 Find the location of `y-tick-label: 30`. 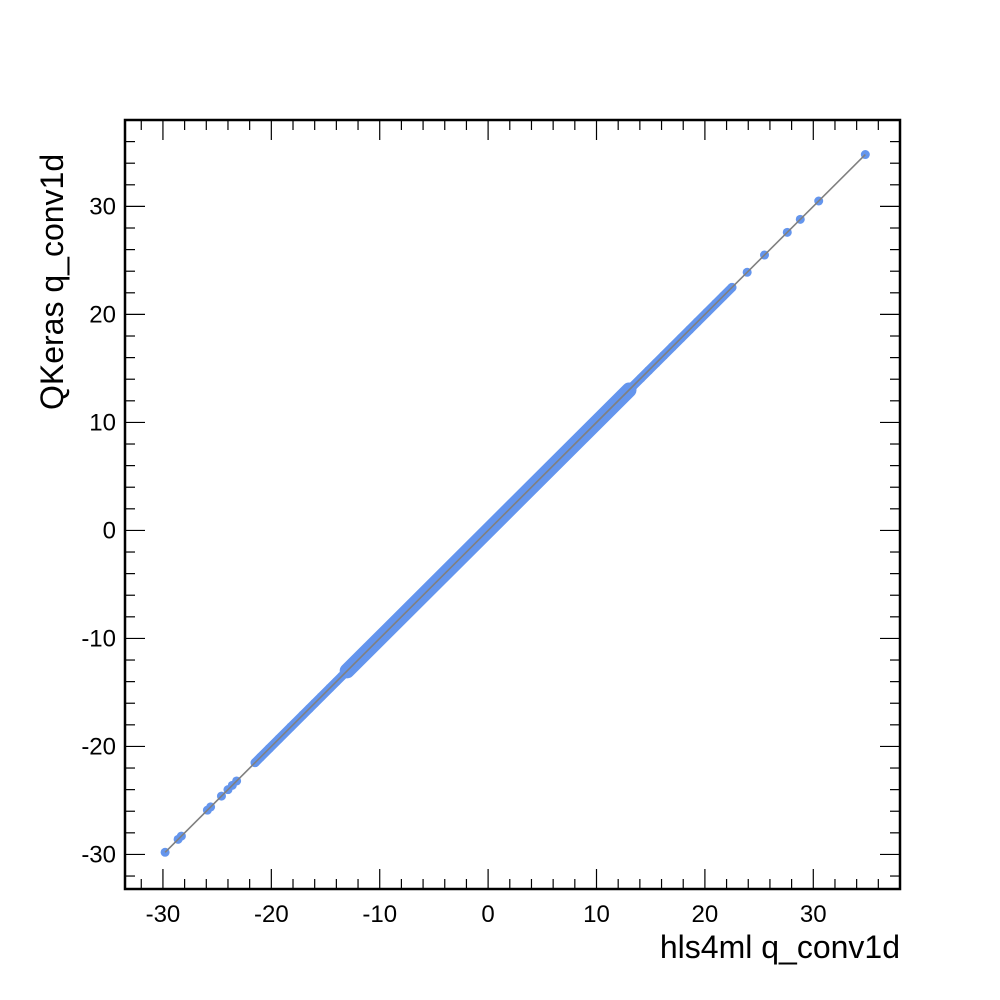

y-tick-label: 30 is located at coordinates (102, 206).